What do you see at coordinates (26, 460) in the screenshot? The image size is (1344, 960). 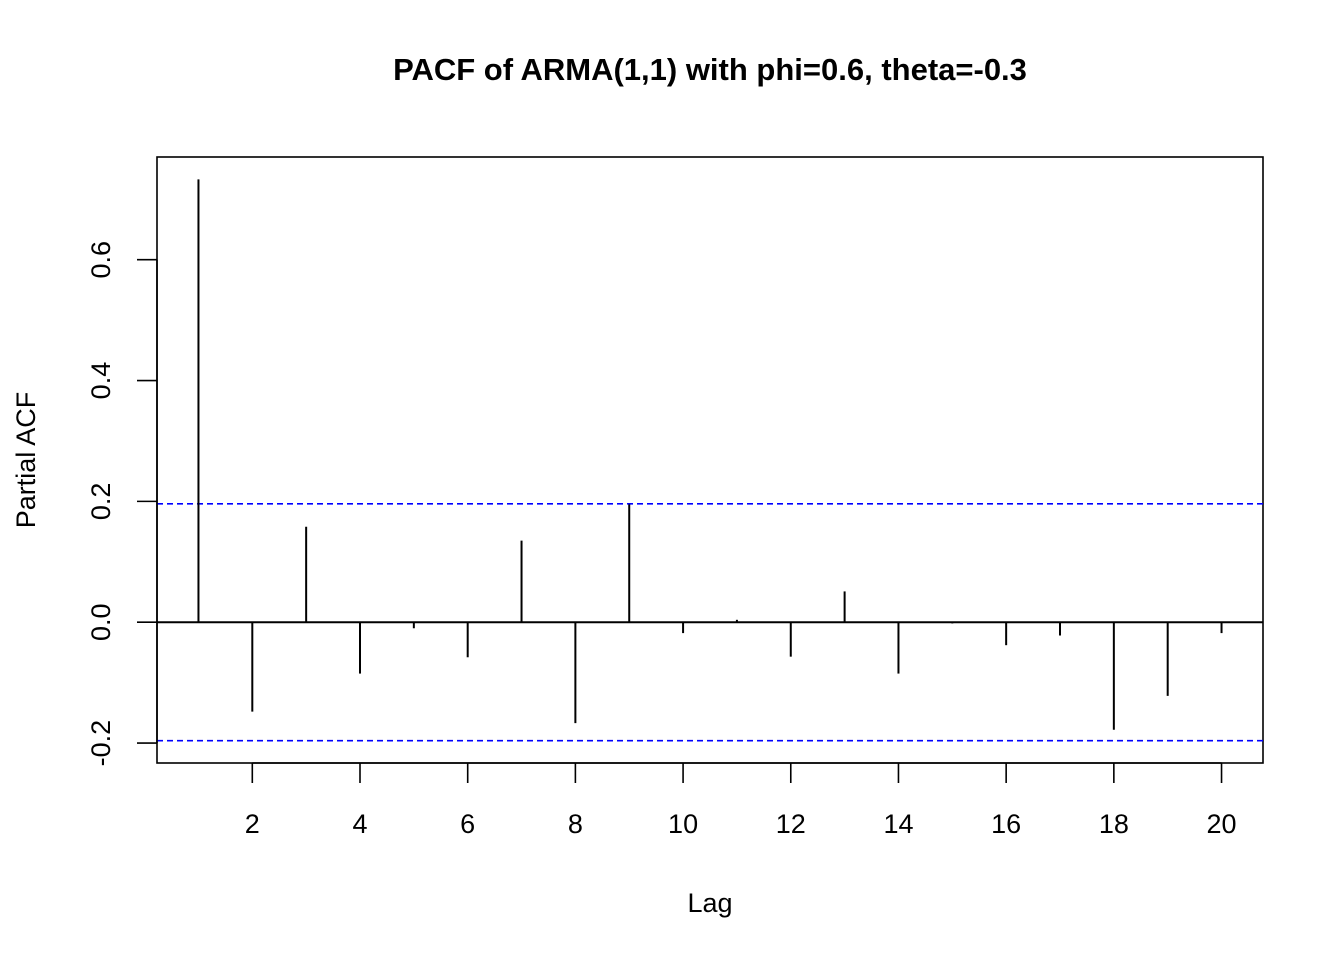 I see `y-axis-label: Partial ACF` at bounding box center [26, 460].